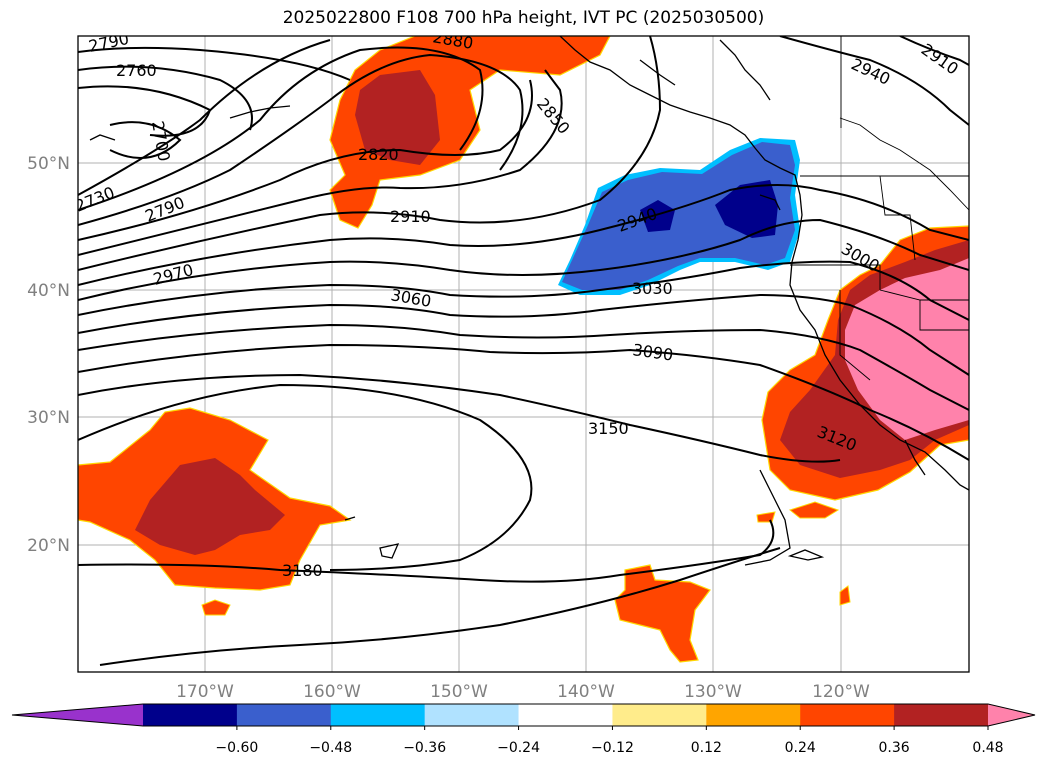 This screenshot has width=1047, height=765. Describe the element at coordinates (894, 748) in the screenshot. I see `colorbar-tick-label: 0.36` at that location.